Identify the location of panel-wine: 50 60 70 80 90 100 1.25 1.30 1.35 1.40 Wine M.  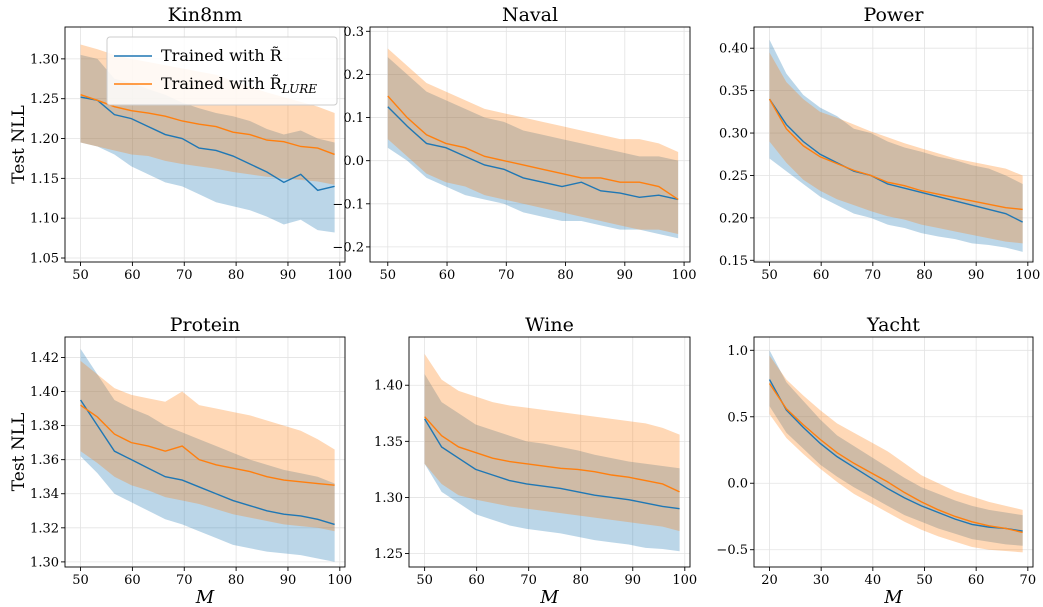
(535, 460).